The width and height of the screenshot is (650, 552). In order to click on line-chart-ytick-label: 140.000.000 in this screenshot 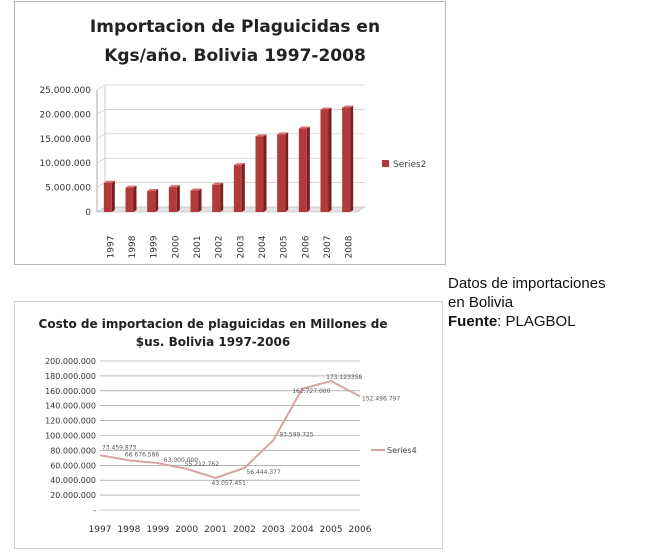, I will do `click(70, 406)`.